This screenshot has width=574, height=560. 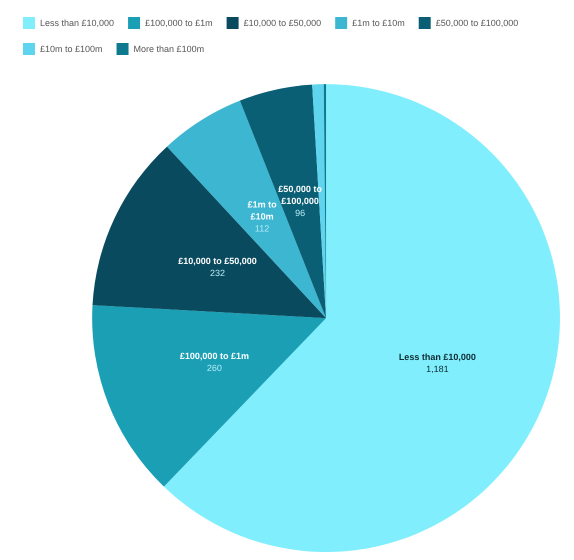 I want to click on legend-label: £100,000 to £1m, so click(x=179, y=23).